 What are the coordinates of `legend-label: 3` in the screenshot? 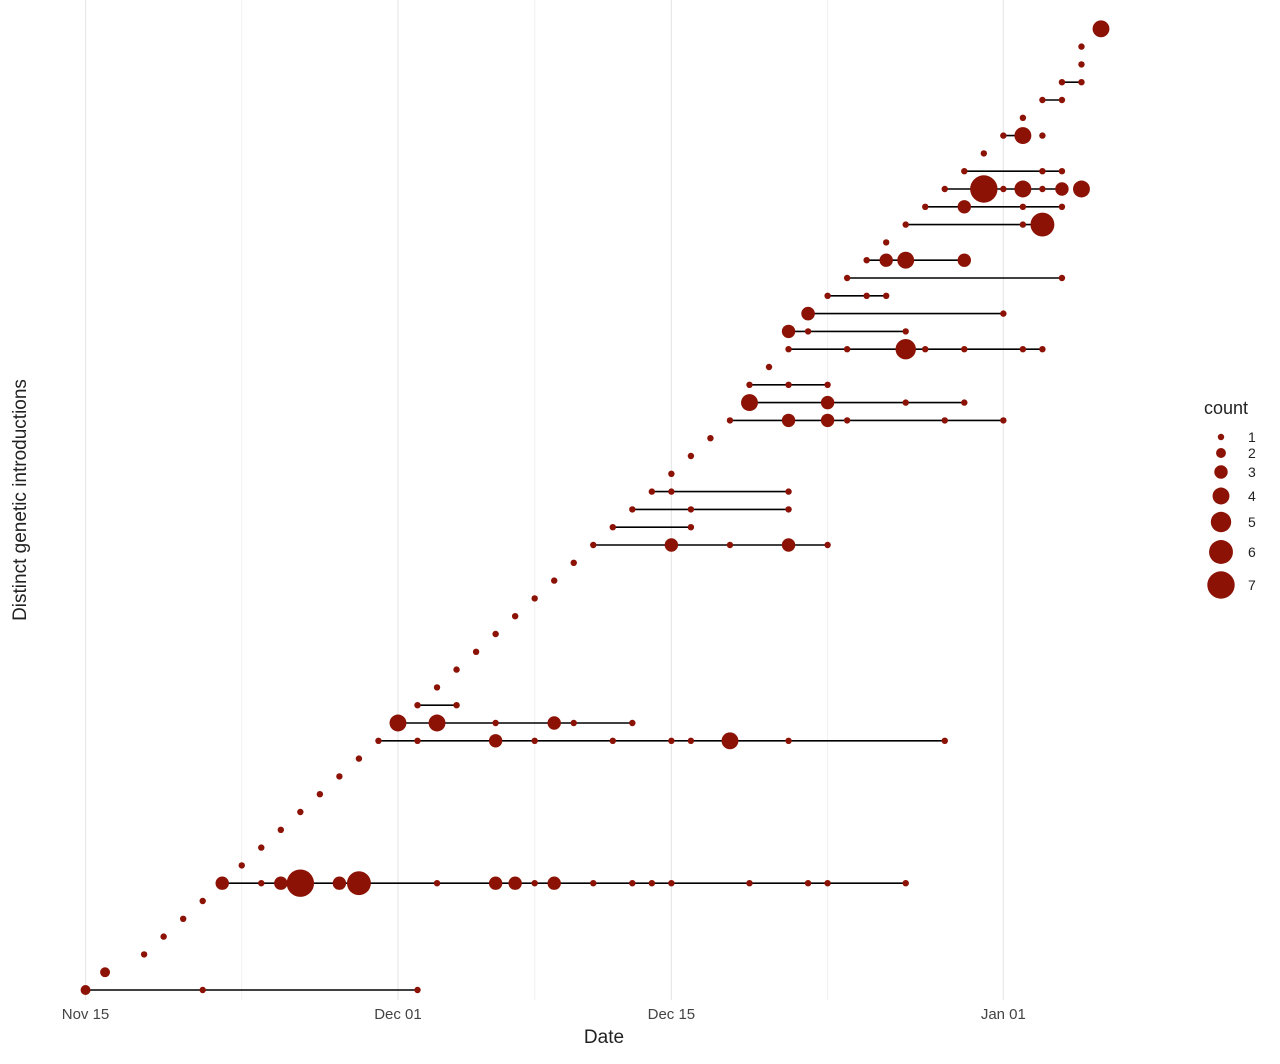 It's located at (1252, 472).